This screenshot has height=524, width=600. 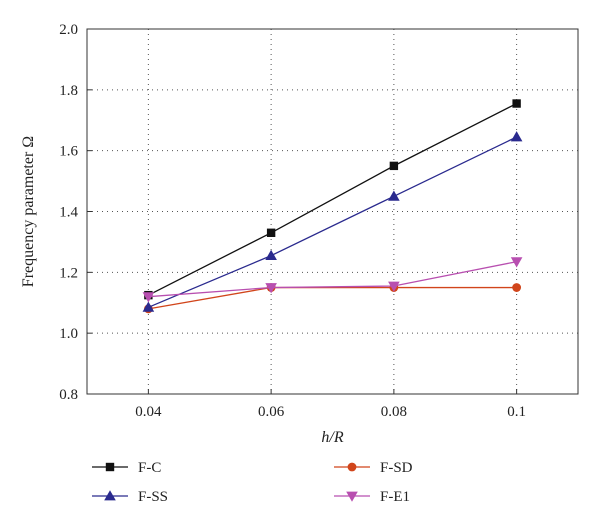 I want to click on legend-item-f-ss: F-SS, so click(x=130, y=497).